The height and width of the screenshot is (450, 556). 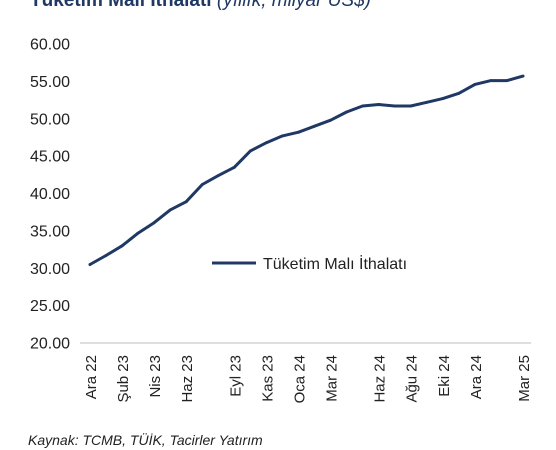 What do you see at coordinates (524, 378) in the screenshot?
I see `x-tick-label: Mar 25` at bounding box center [524, 378].